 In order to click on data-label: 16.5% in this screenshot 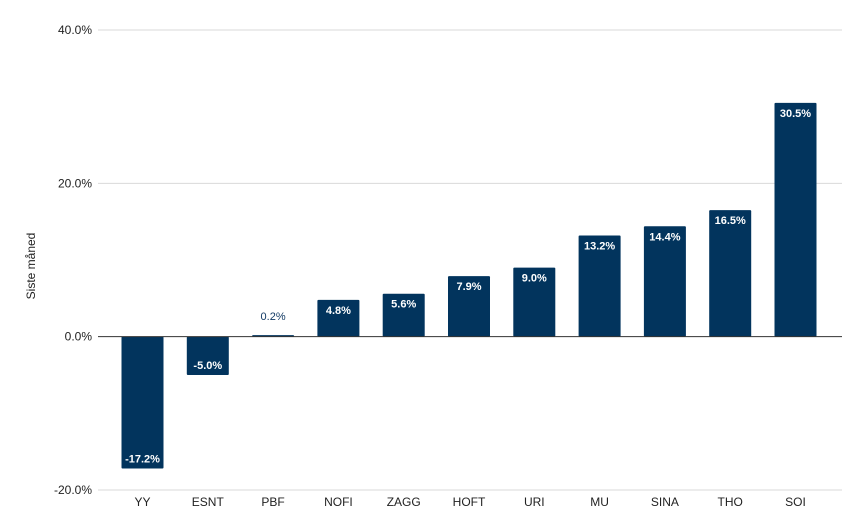, I will do `click(730, 221)`.